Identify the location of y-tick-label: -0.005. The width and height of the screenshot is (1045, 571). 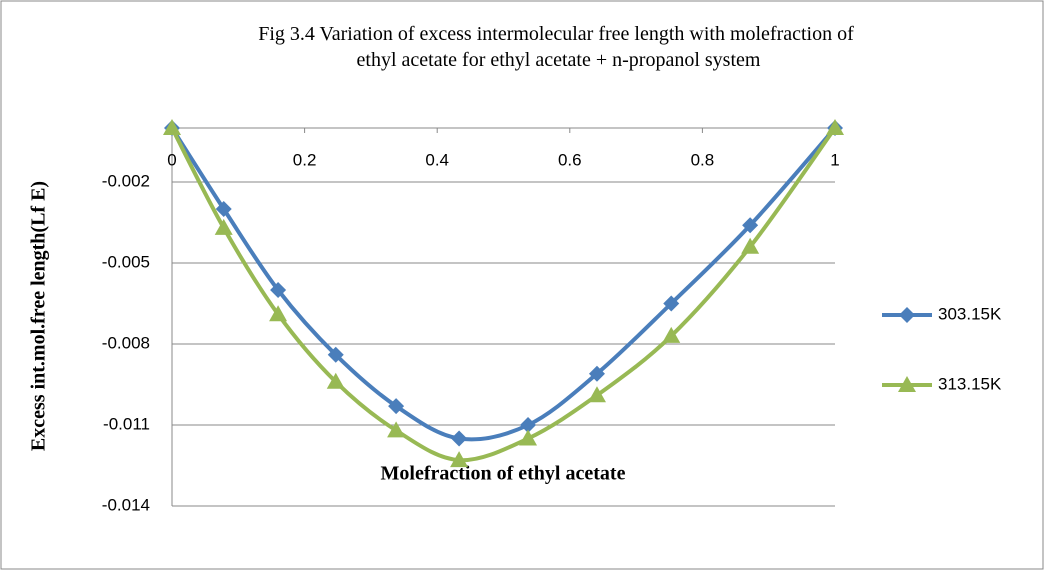
(126, 261).